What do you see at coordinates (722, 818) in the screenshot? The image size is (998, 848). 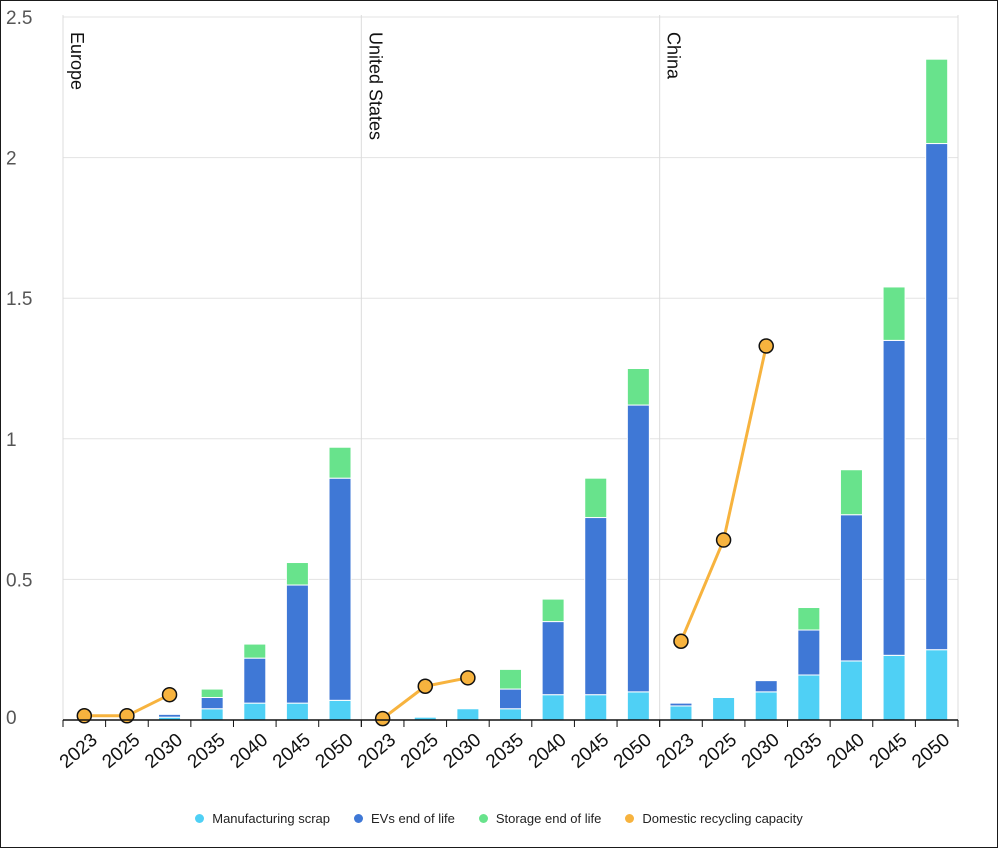 I see `legend-label: Domestic recycling capacity` at bounding box center [722, 818].